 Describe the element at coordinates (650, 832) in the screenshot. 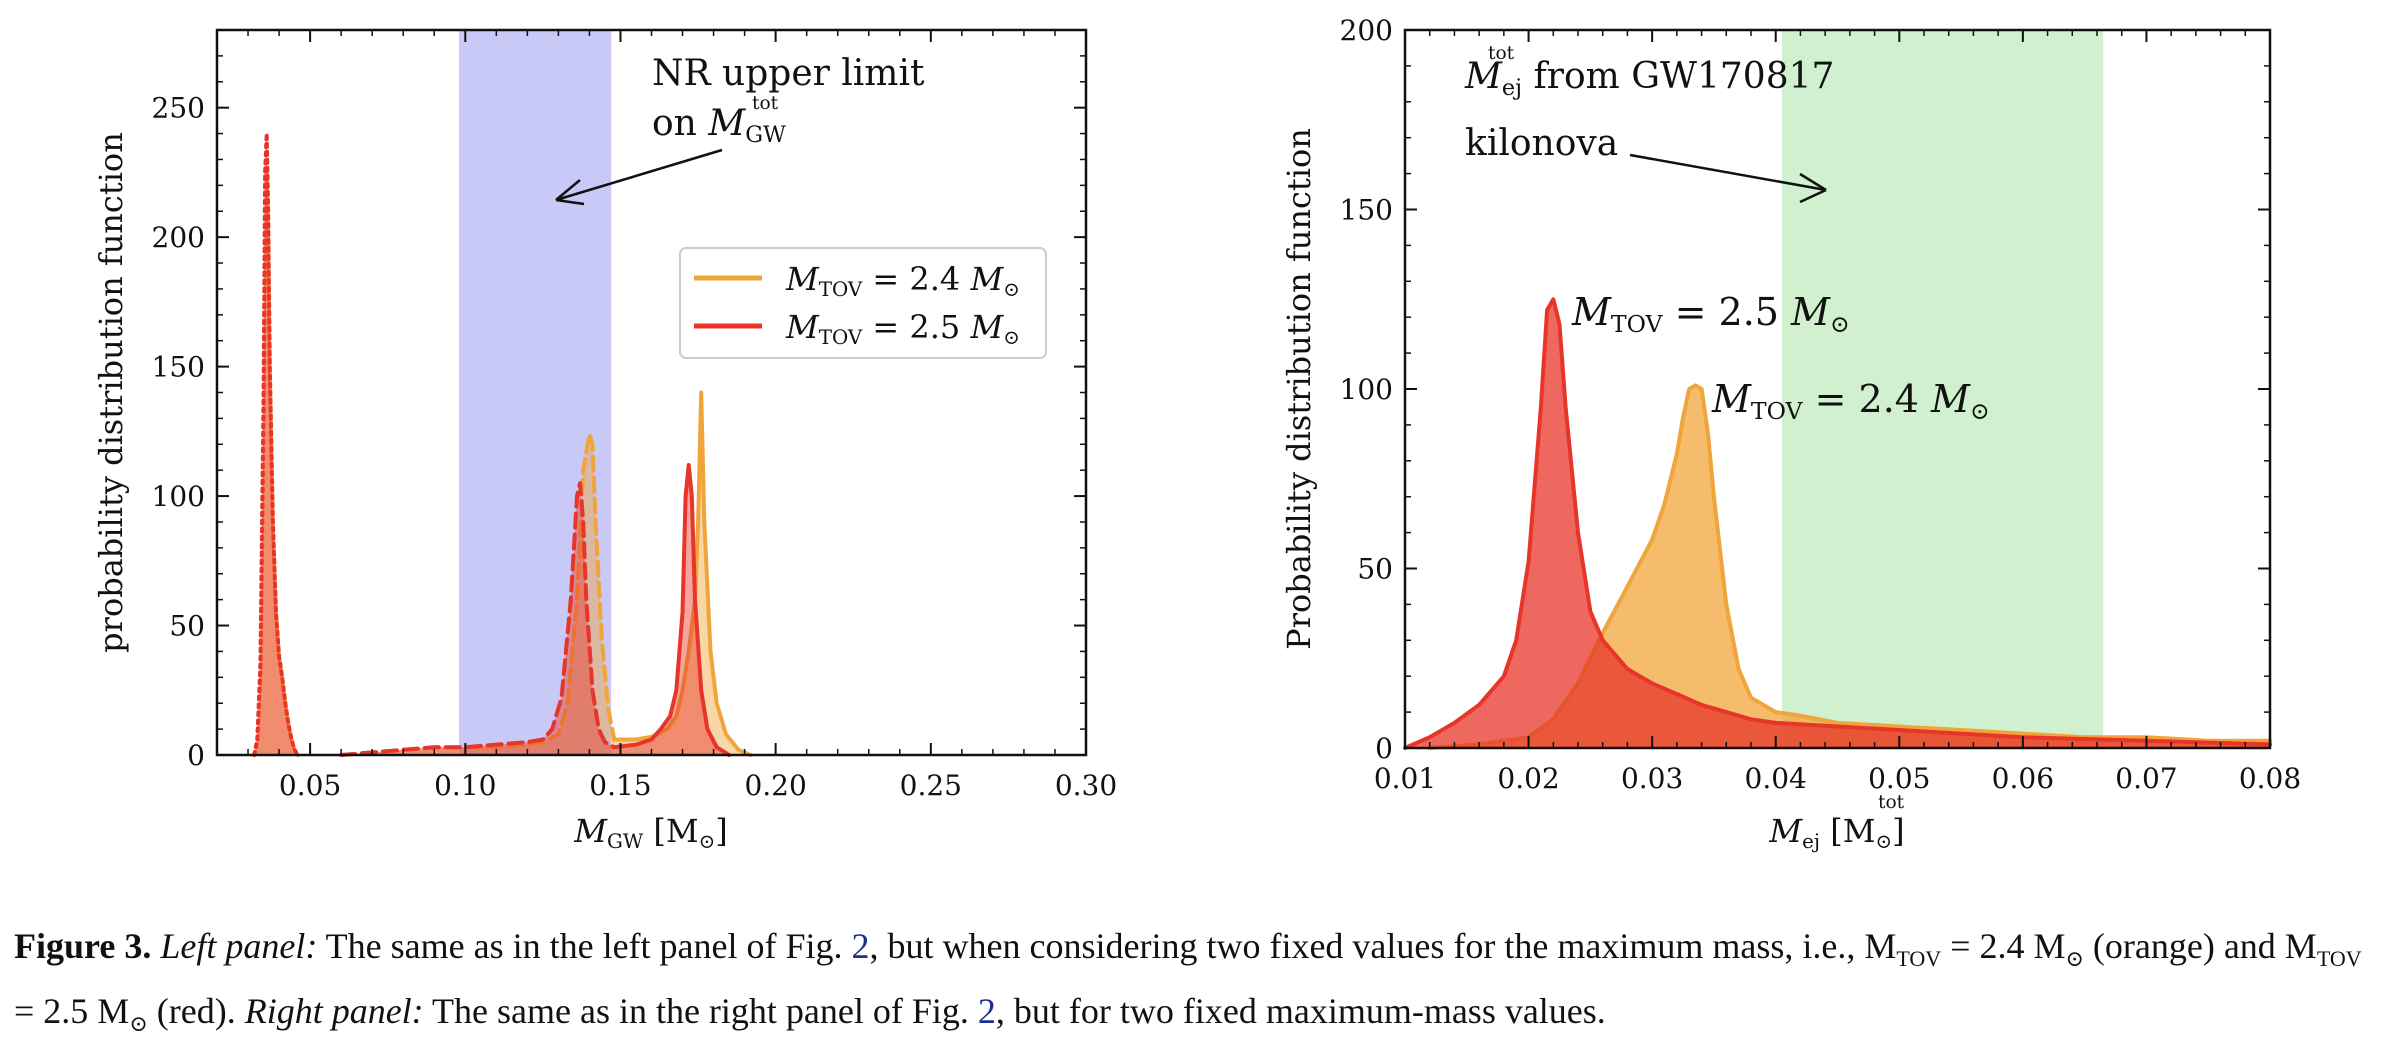

I see `x-axis-label: MGW [M⊙]` at that location.